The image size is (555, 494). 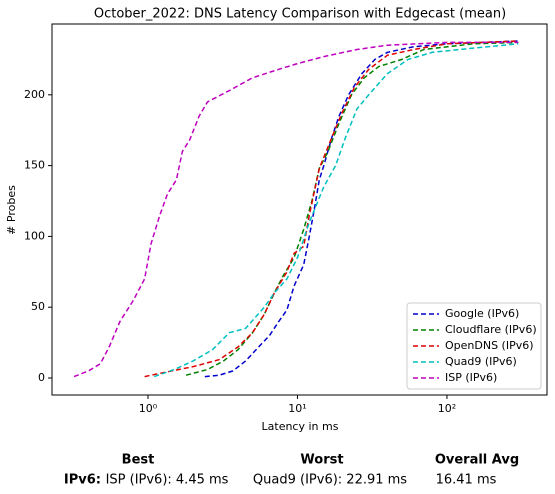 I want to click on y-tick-label: 150, so click(x=34, y=165).